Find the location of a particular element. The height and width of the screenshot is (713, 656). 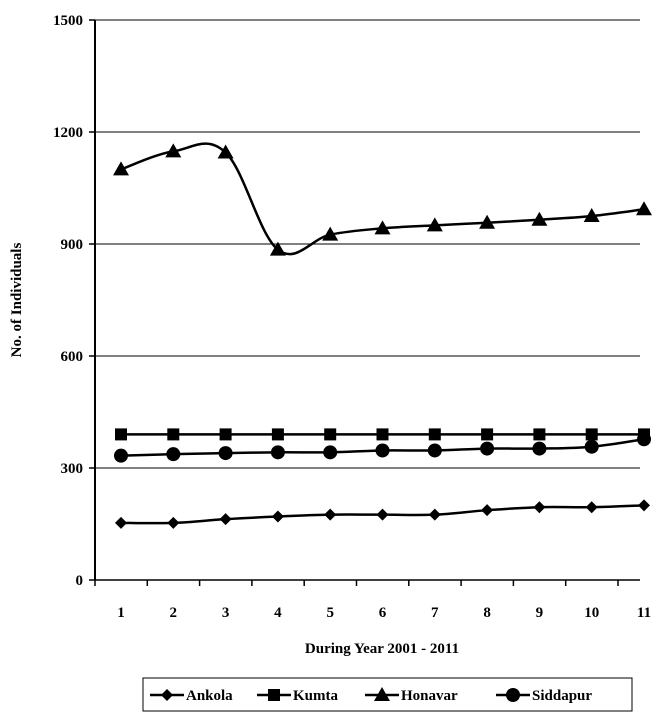

x-tick-label: 4 is located at coordinates (278, 613).